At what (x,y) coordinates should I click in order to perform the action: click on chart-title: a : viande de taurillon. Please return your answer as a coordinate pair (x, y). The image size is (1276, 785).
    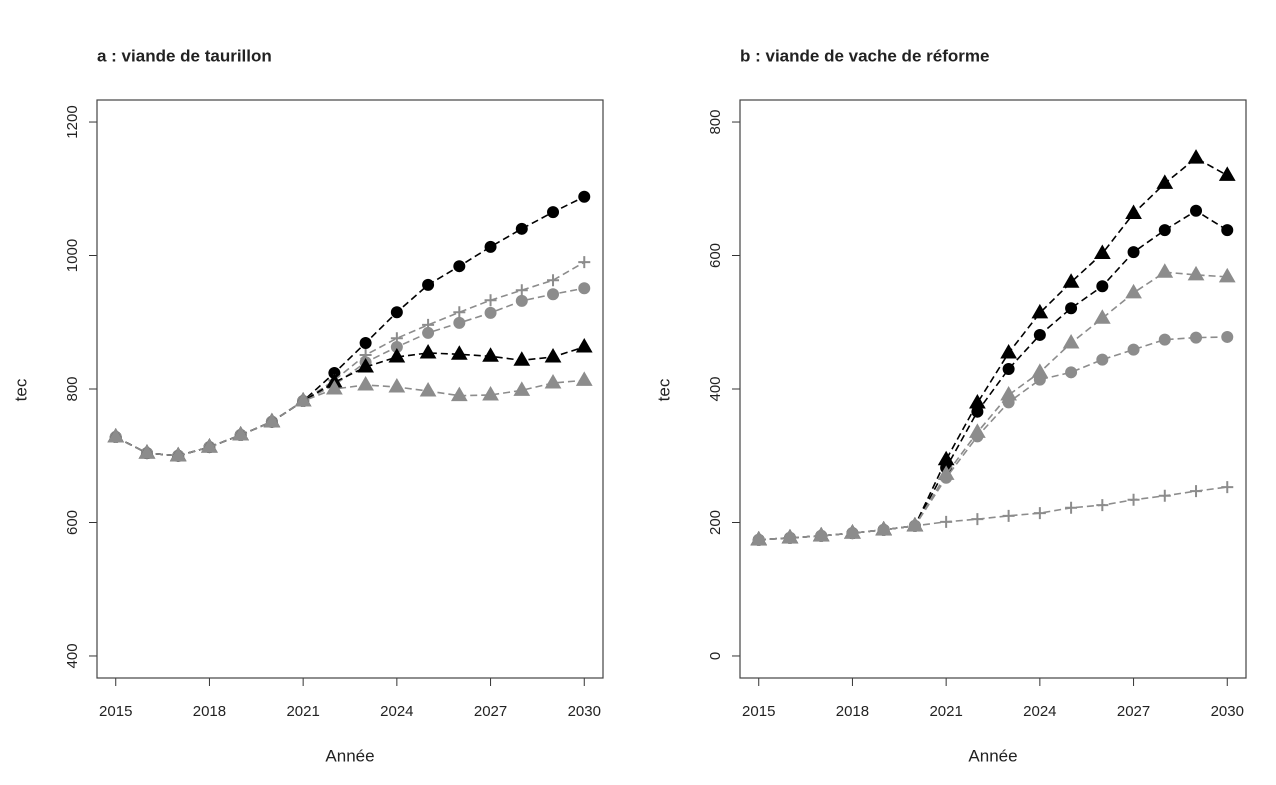
    Looking at the image, I should click on (184, 55).